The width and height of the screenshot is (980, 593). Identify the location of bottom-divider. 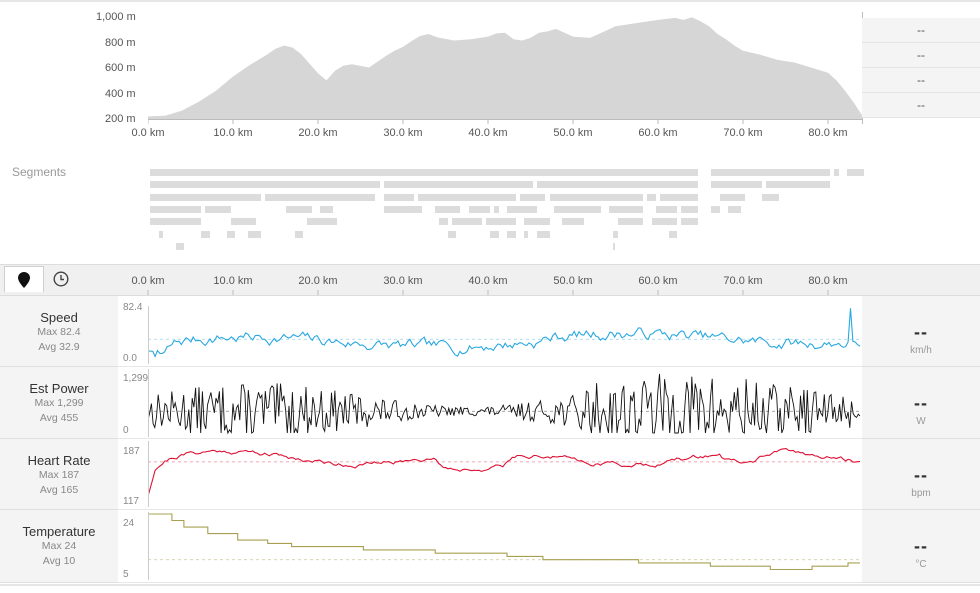
(490, 585).